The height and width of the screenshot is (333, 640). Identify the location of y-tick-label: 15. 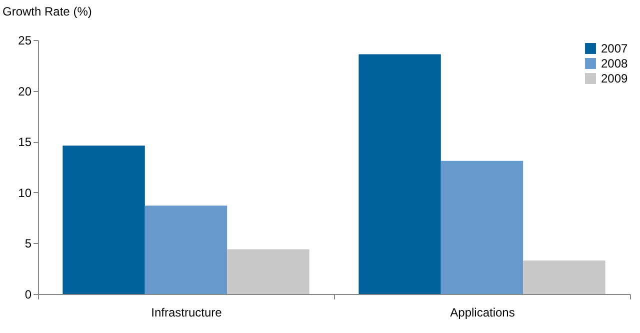
(25, 142).